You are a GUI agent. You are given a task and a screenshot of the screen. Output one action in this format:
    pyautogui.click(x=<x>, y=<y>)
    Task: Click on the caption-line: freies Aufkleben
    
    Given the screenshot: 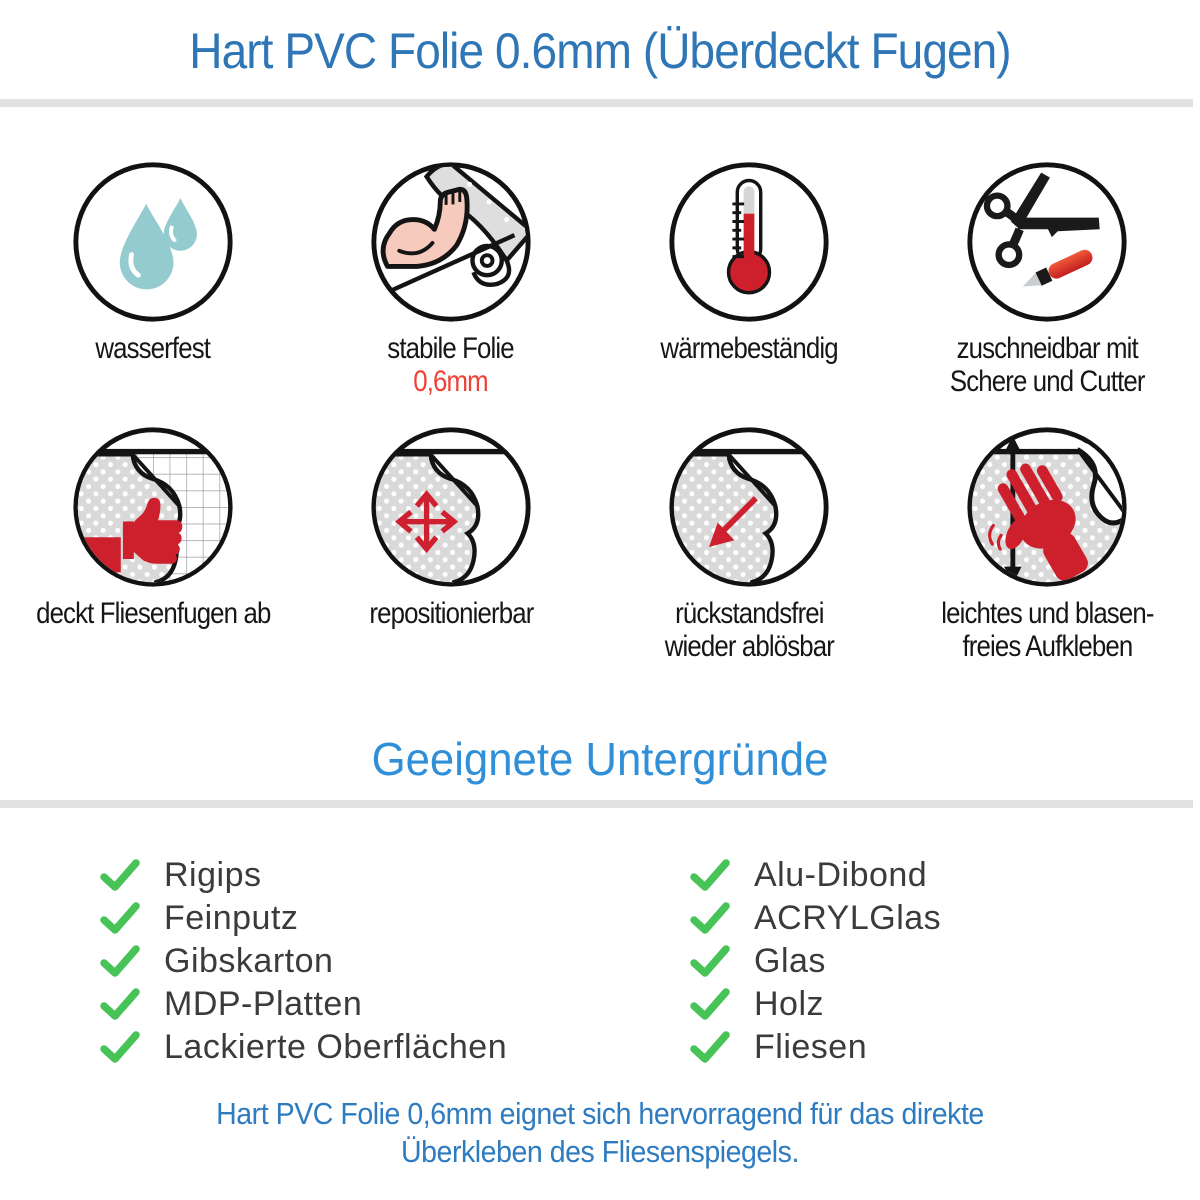 What is the action you would take?
    pyautogui.click(x=1047, y=646)
    